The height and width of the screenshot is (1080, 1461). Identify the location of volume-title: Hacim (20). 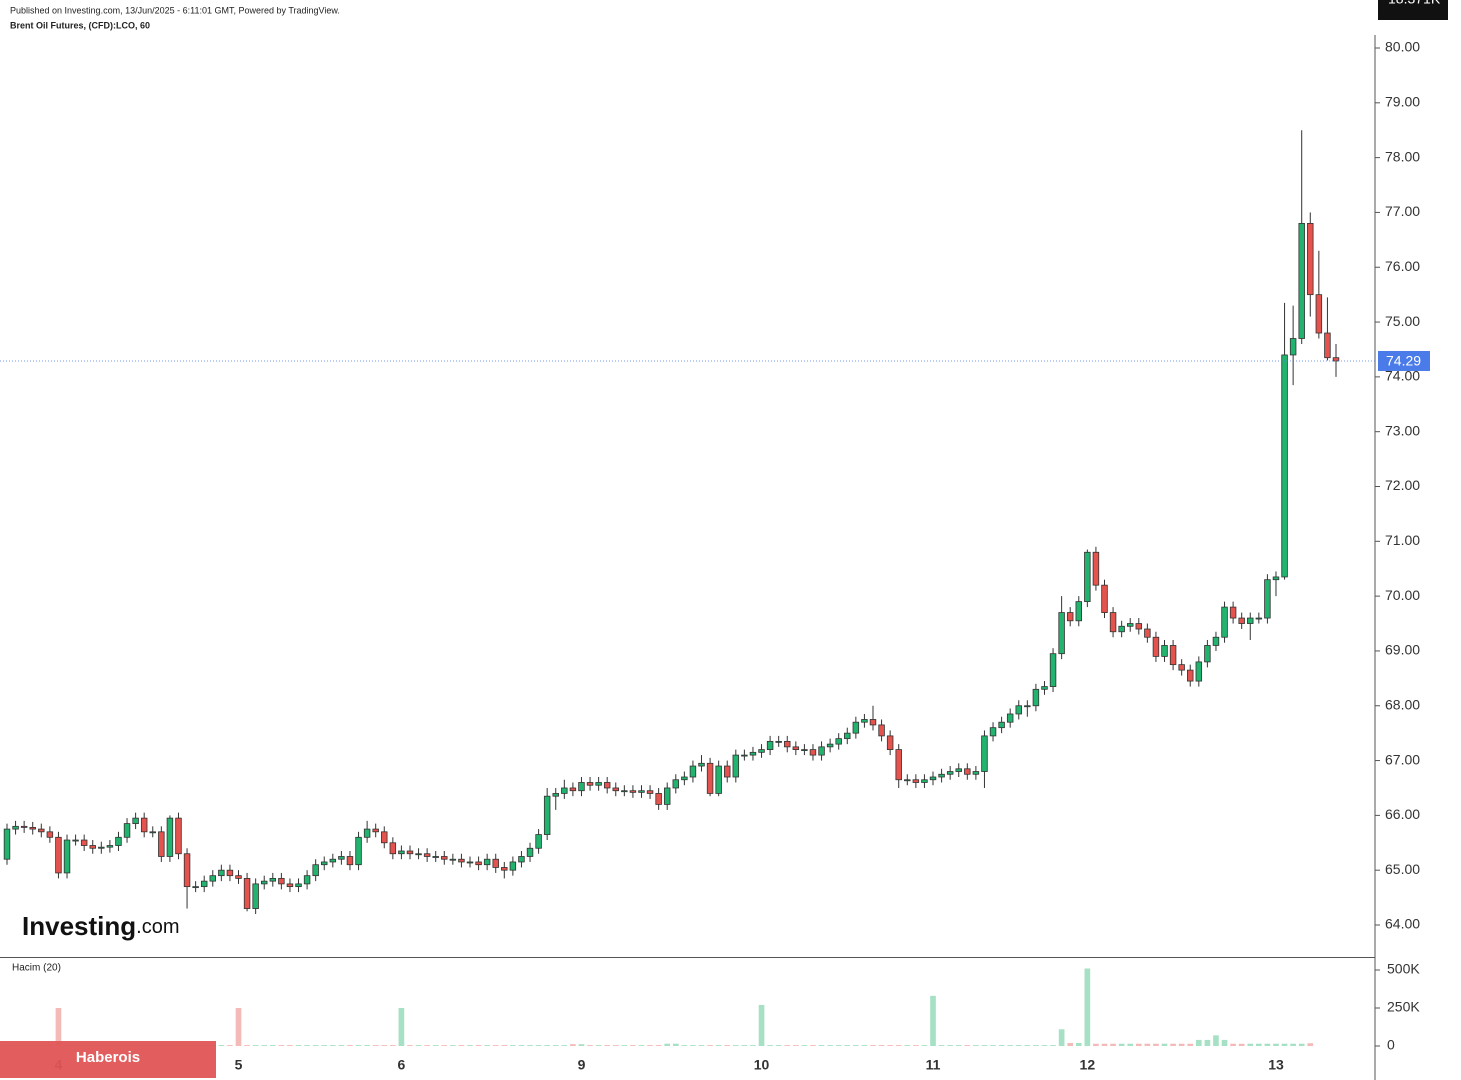
(36, 968).